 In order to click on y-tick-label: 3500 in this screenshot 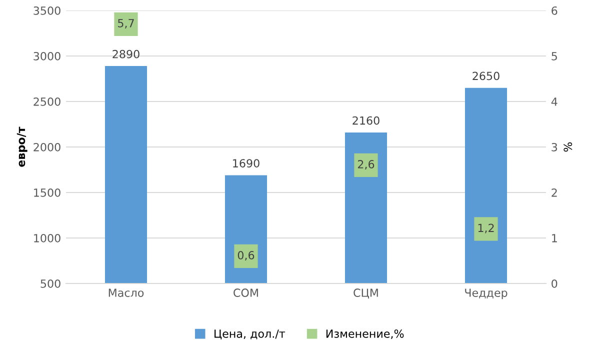, I will do `click(47, 10)`.